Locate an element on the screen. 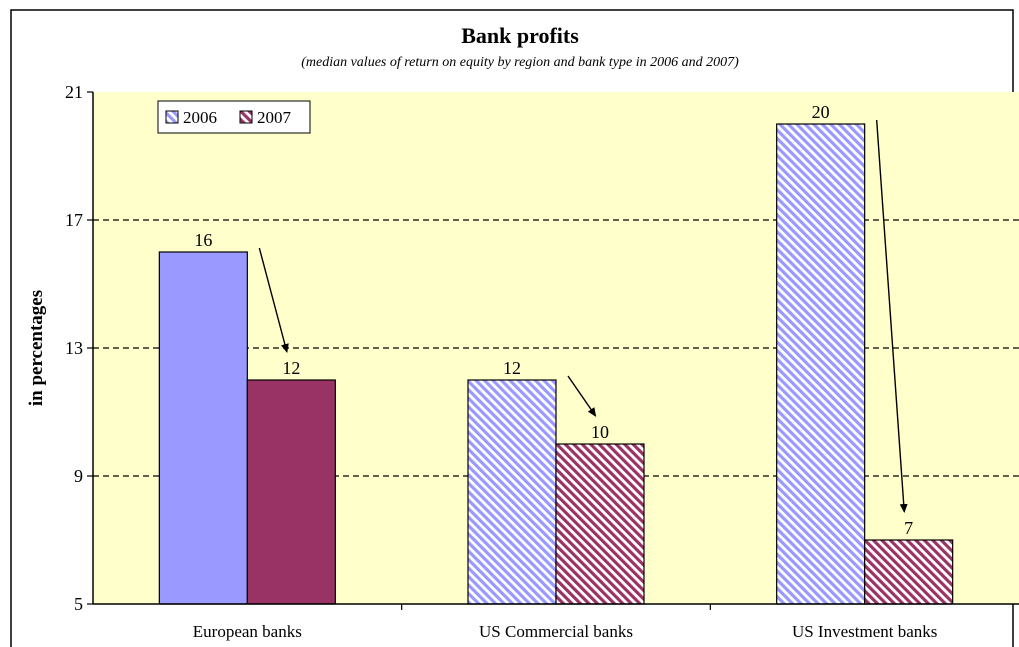  data-label: 7 is located at coordinates (908, 528).